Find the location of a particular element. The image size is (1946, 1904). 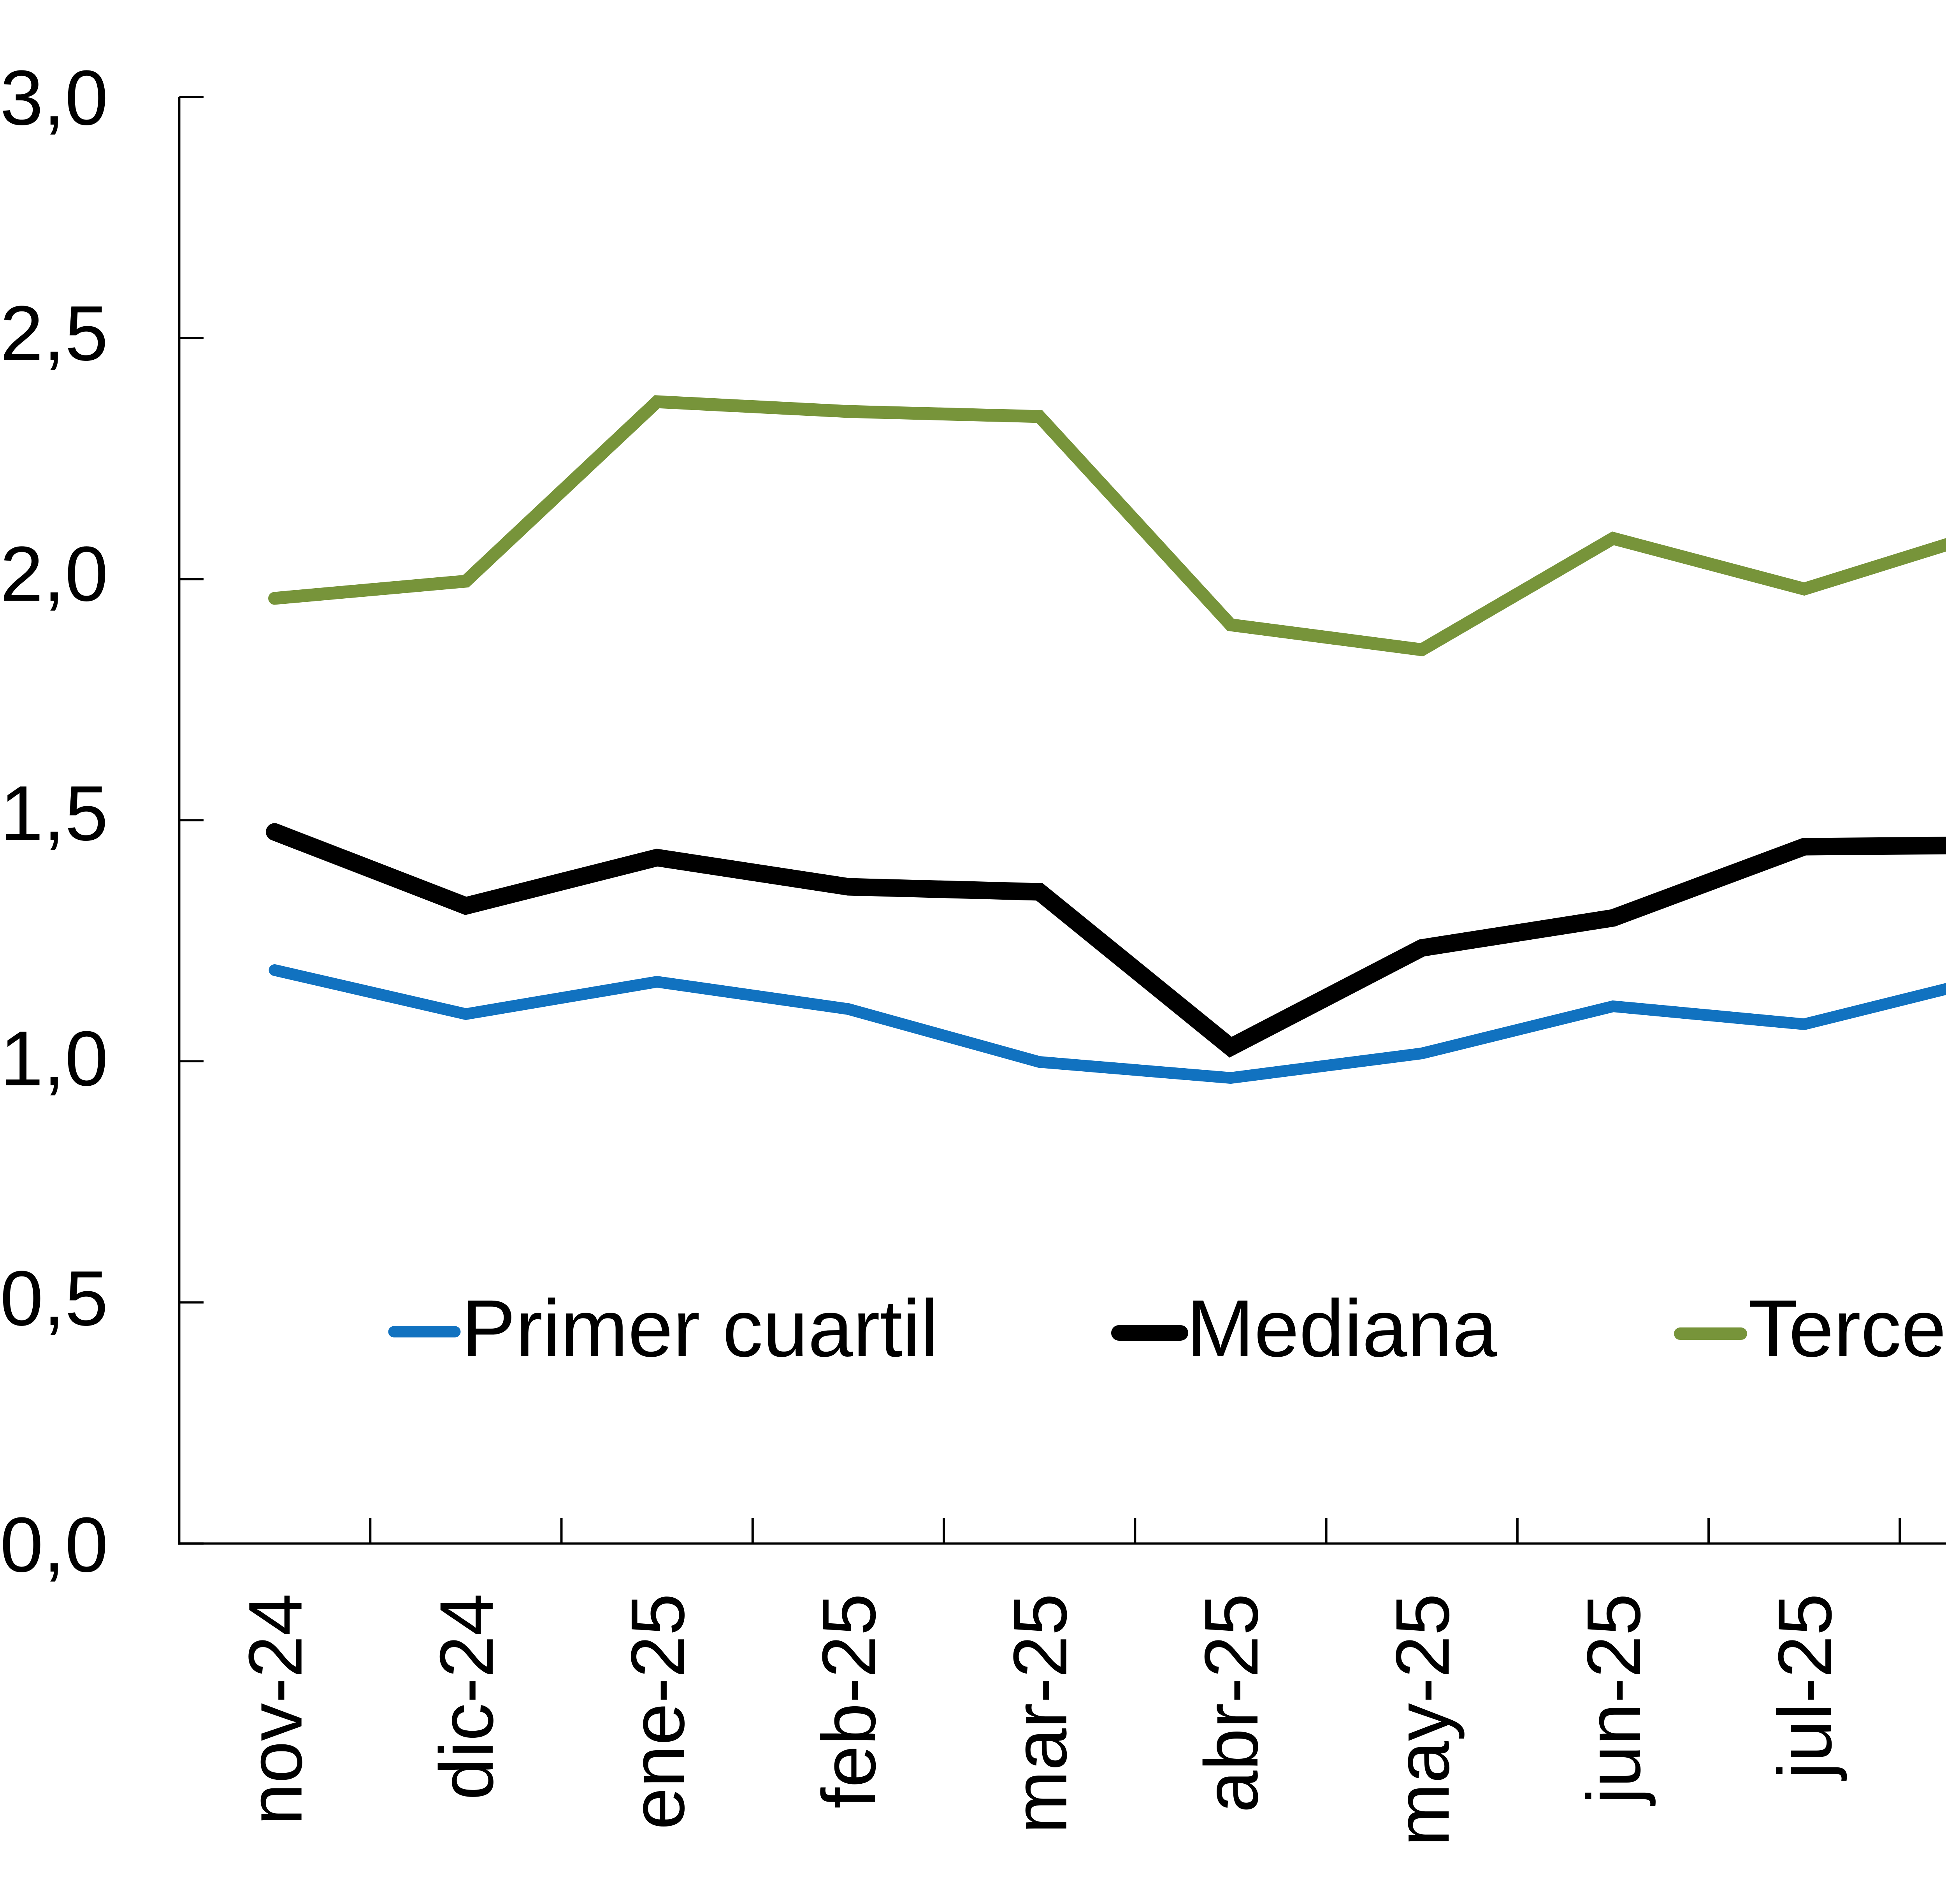

svg-text: feb-25 is located at coordinates (848, 1701).